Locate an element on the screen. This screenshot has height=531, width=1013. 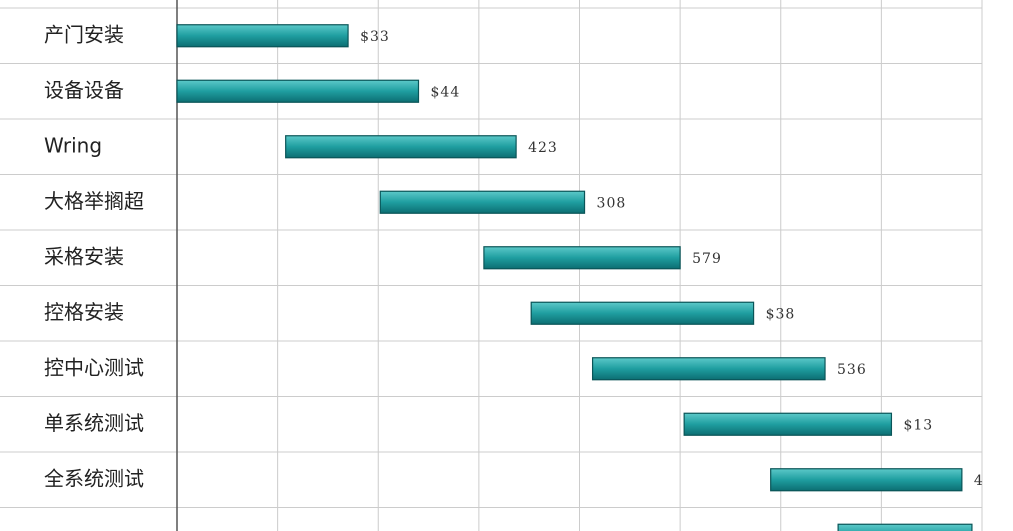
category-label: 产门安装 is located at coordinates (84, 34).